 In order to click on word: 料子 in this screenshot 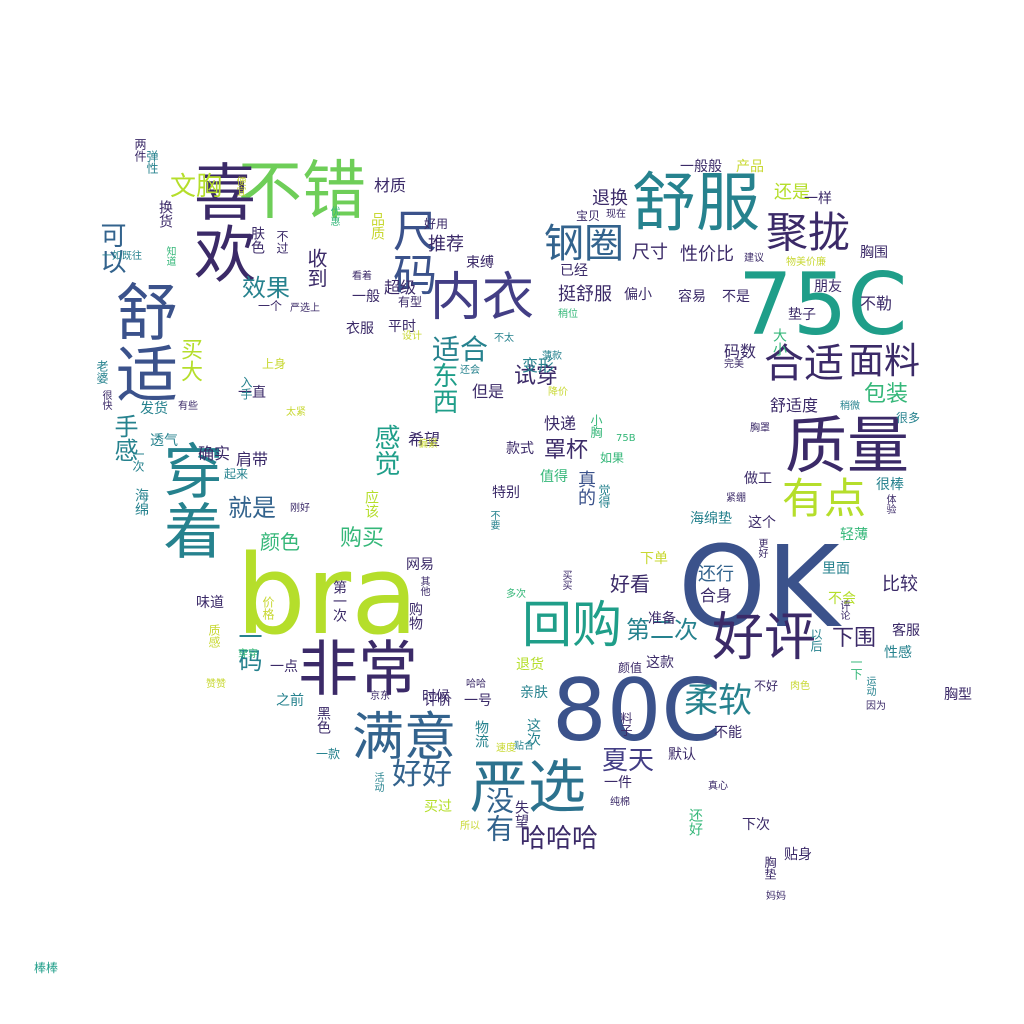, I will do `click(626, 724)`.